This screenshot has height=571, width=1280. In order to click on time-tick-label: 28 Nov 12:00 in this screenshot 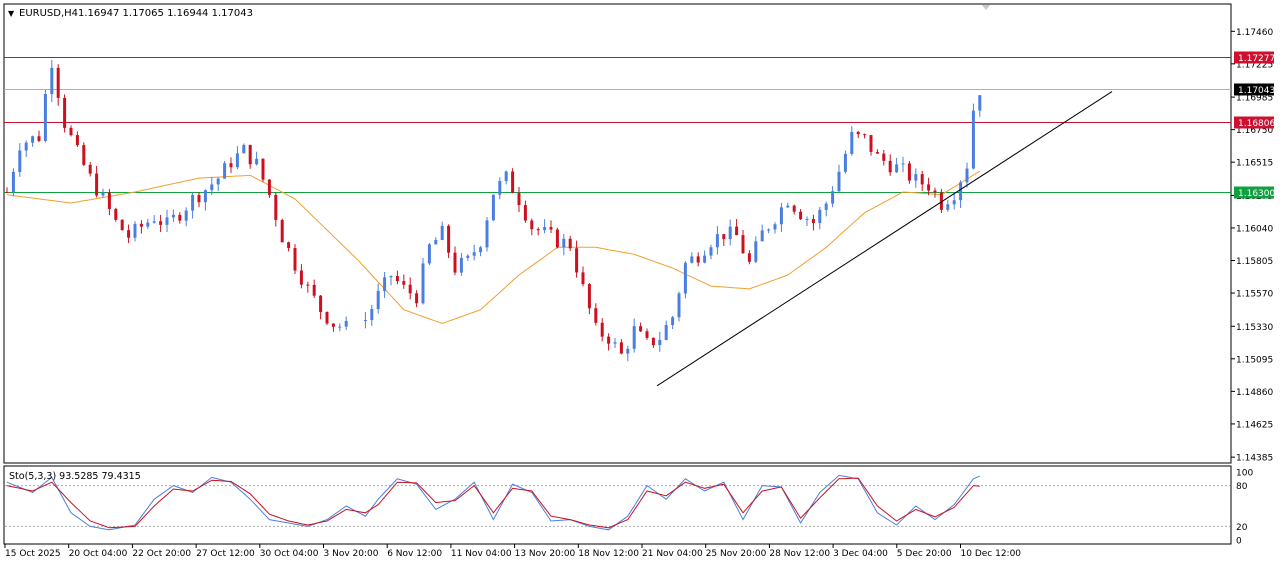, I will do `click(799, 554)`.